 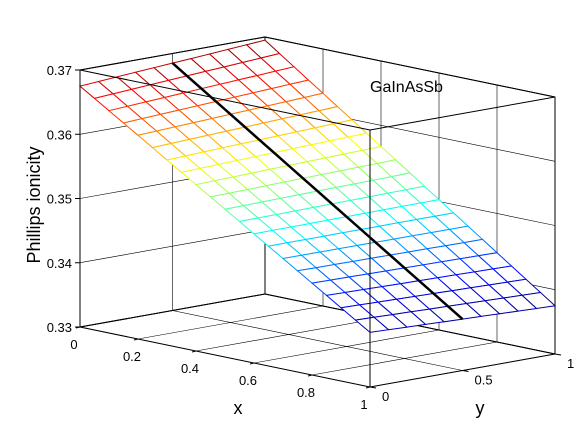 What do you see at coordinates (59, 70) in the screenshot?
I see `z-tick-label: 0.37` at bounding box center [59, 70].